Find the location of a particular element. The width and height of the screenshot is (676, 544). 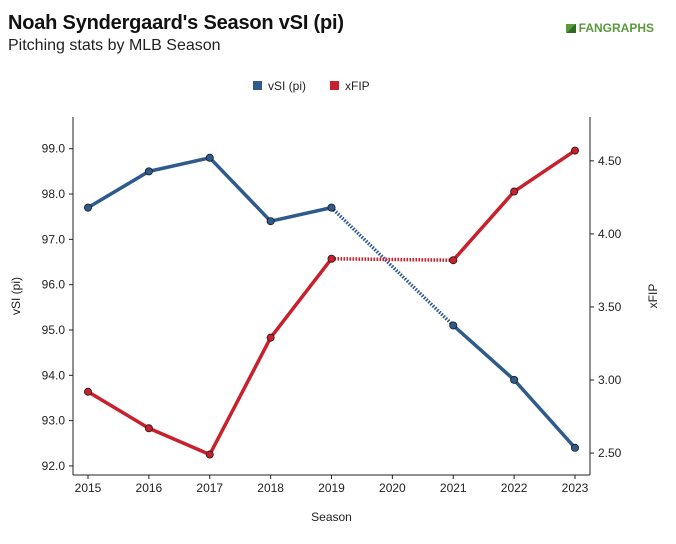

right-tick-label: 3.50 is located at coordinates (610, 307).